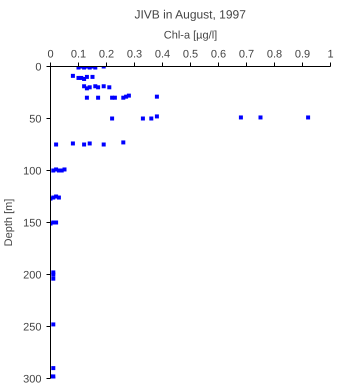 This screenshot has width=338, height=384. I want to click on x-axis-title: Chl-a [µg/l], so click(191, 36).